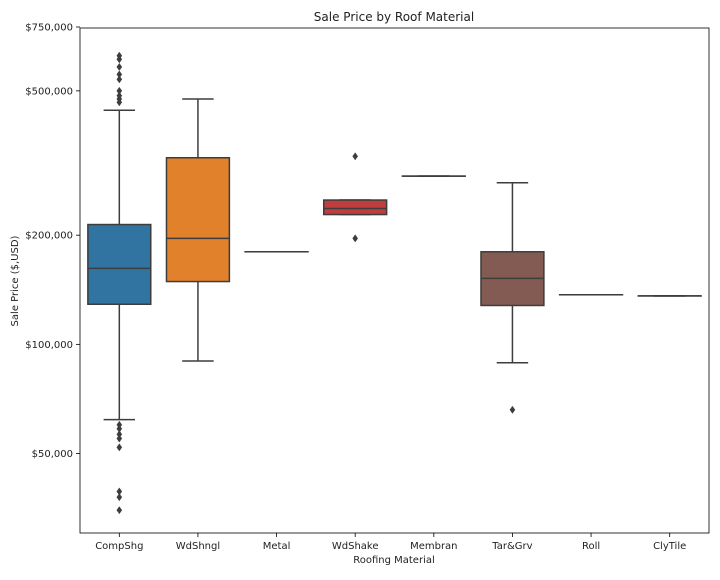 Image resolution: width=720 pixels, height=580 pixels. I want to click on y-tick-label: $750,000, so click(49, 28).